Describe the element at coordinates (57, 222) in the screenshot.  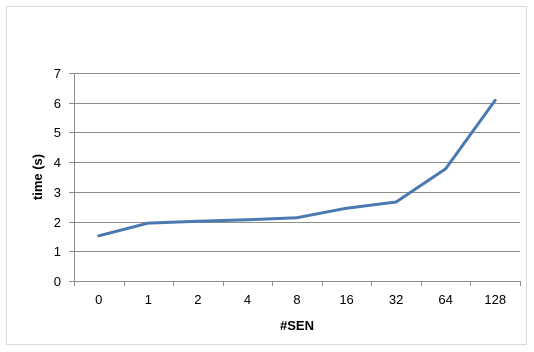
I see `y-tick-label: 2` at that location.